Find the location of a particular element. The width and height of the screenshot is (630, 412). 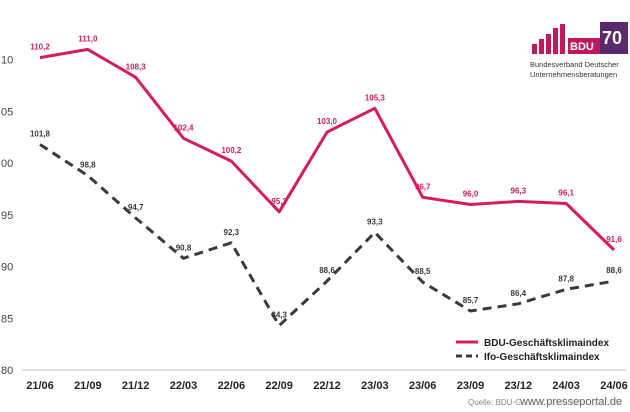

data-label: 108,3 is located at coordinates (136, 66).